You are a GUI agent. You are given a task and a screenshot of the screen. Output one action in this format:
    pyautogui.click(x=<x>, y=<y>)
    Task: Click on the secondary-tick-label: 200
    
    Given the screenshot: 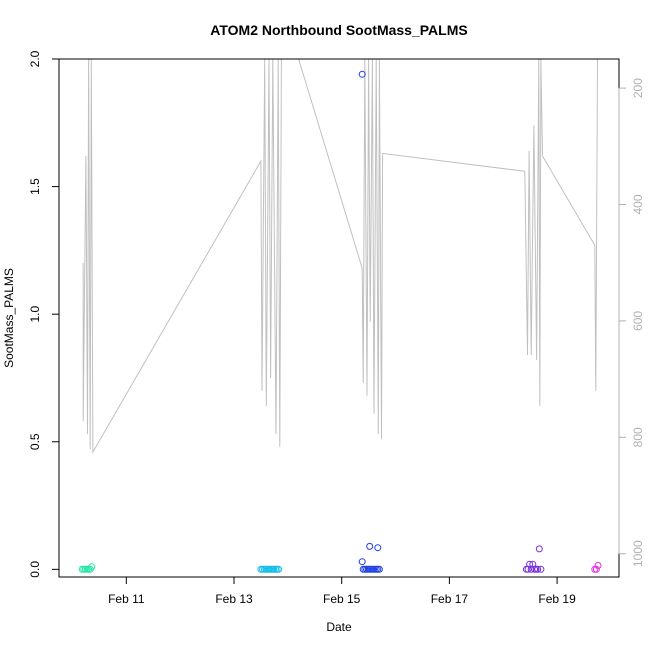 What is the action you would take?
    pyautogui.click(x=638, y=88)
    